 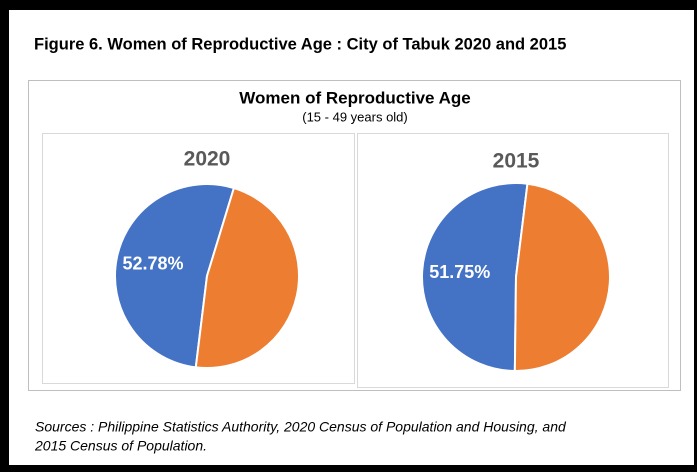 I want to click on data-label: 52.78%, so click(x=152, y=263).